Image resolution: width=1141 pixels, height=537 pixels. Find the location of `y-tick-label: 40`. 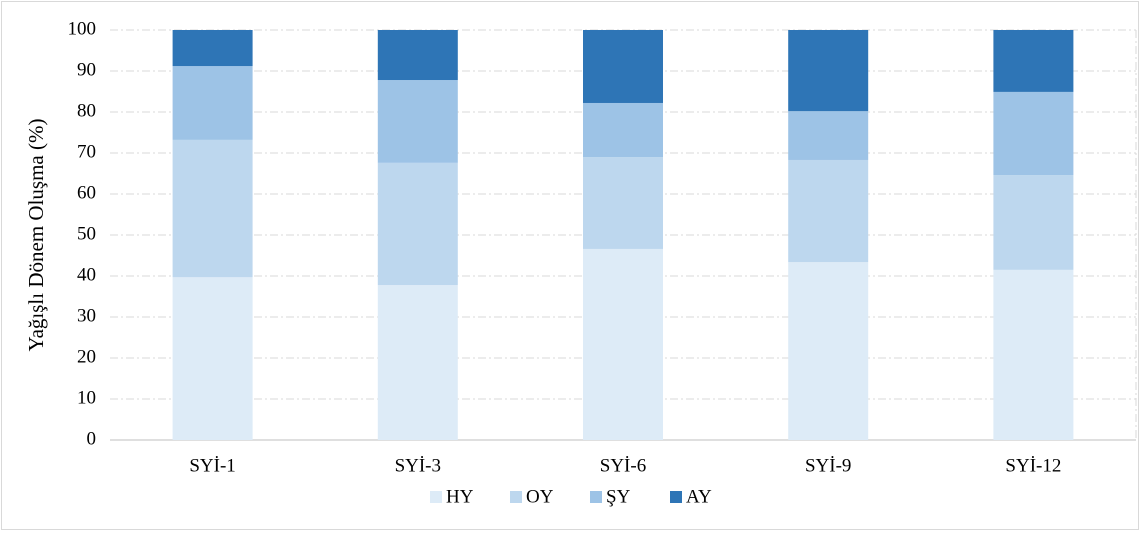

y-tick-label: 40 is located at coordinates (86, 274).